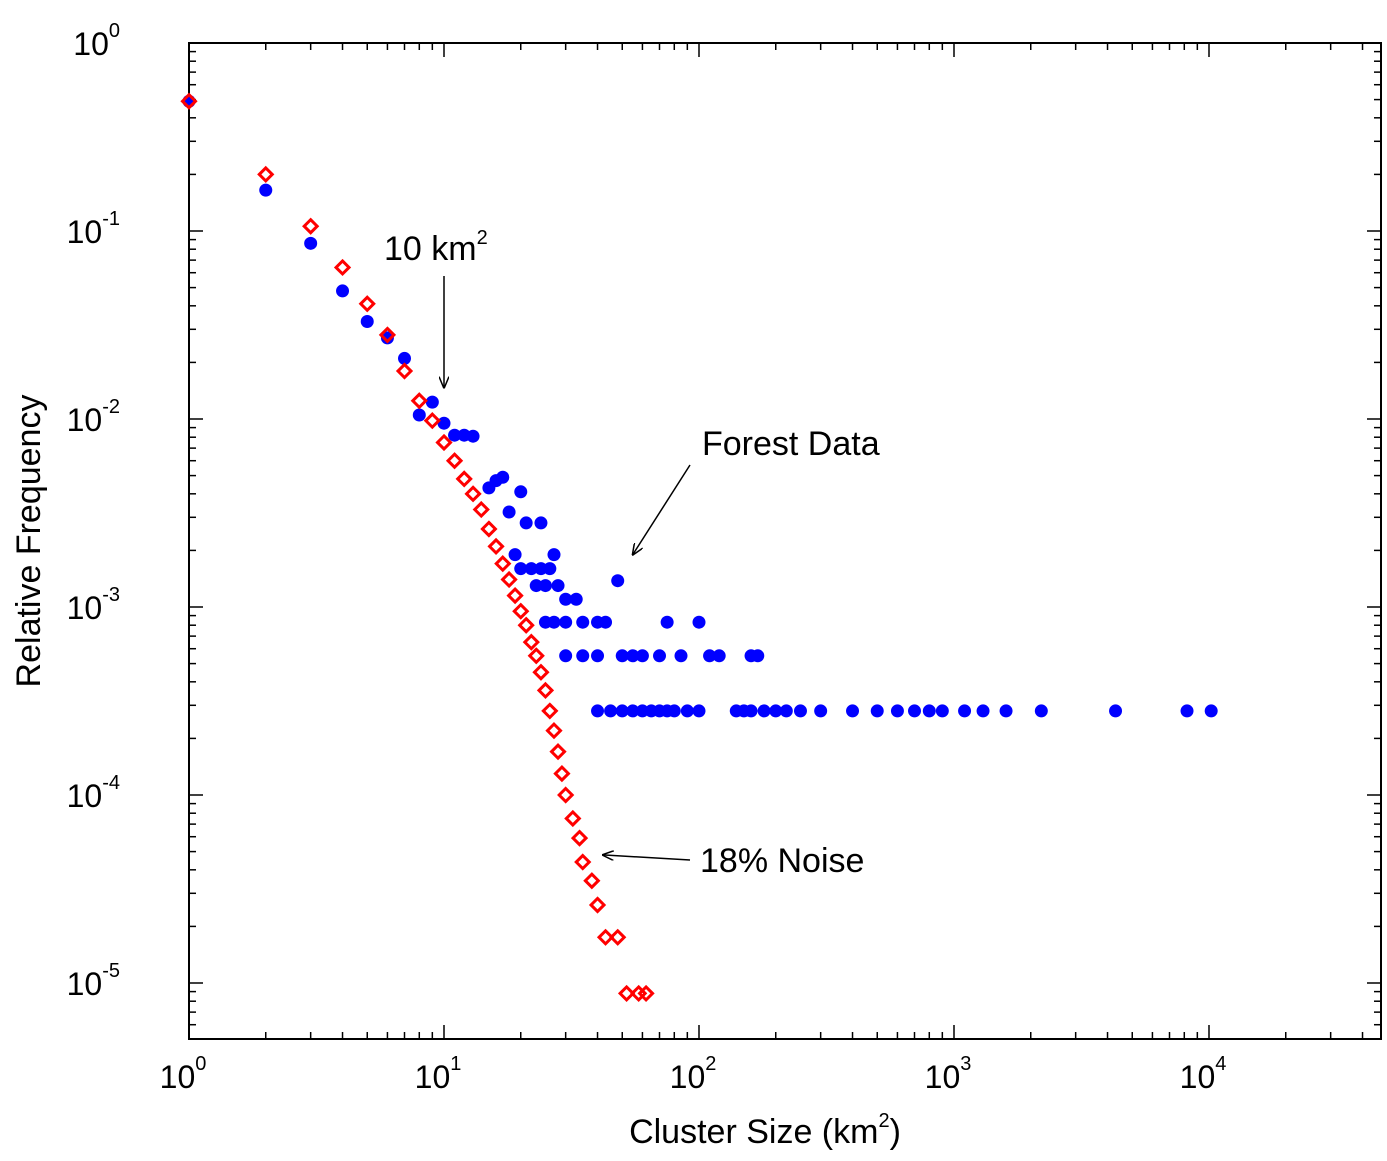 This screenshot has height=1161, width=1387. What do you see at coordinates (111, 407) in the screenshot?
I see `y-tick-label-exp: -2` at bounding box center [111, 407].